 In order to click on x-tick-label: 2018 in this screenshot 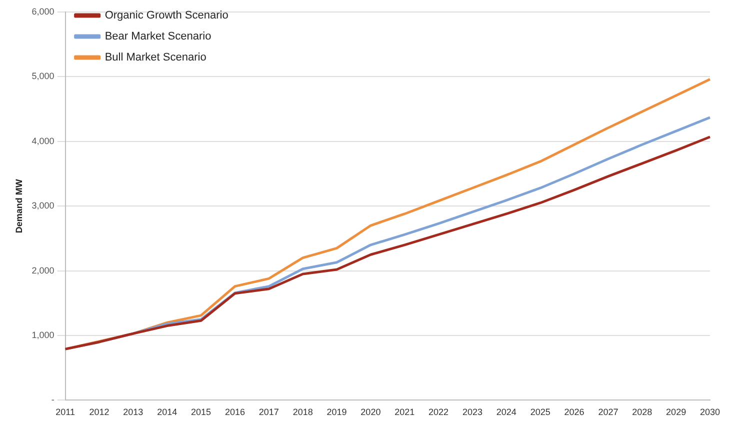, I will do `click(302, 412)`.